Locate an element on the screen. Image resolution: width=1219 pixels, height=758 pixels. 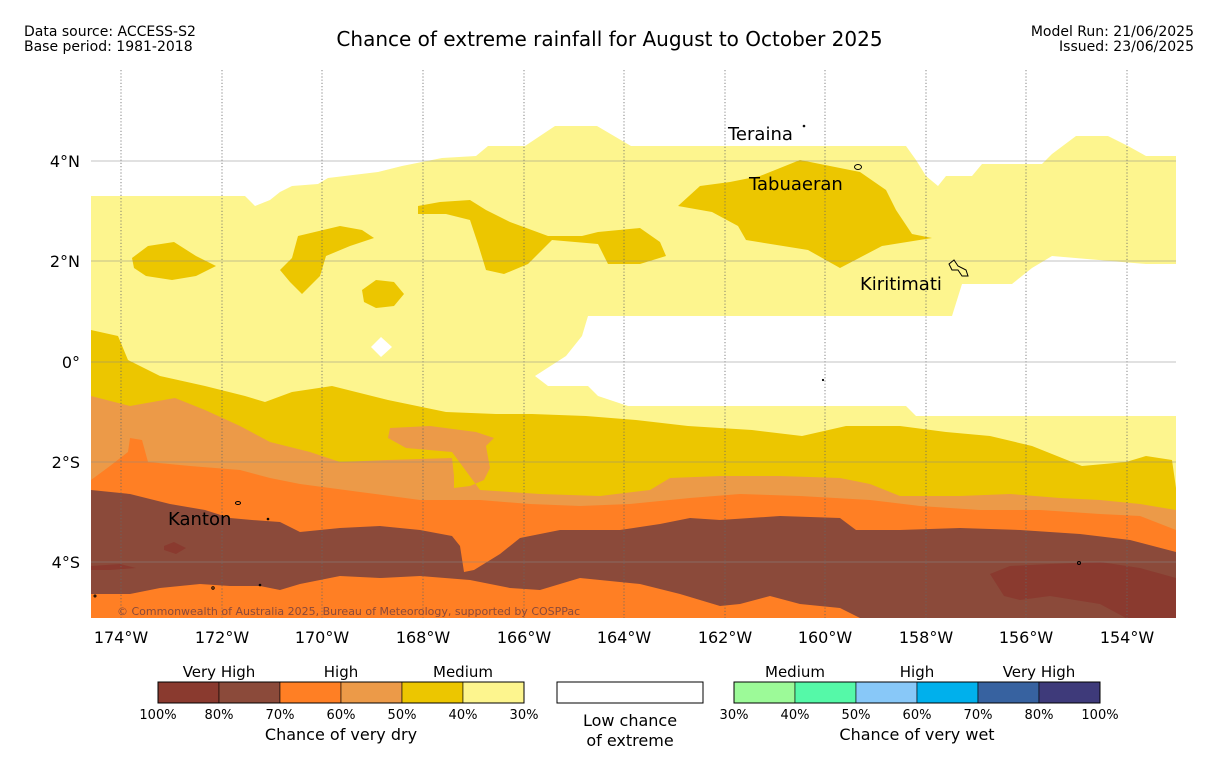
legend-dry-frame is located at coordinates (341, 692).